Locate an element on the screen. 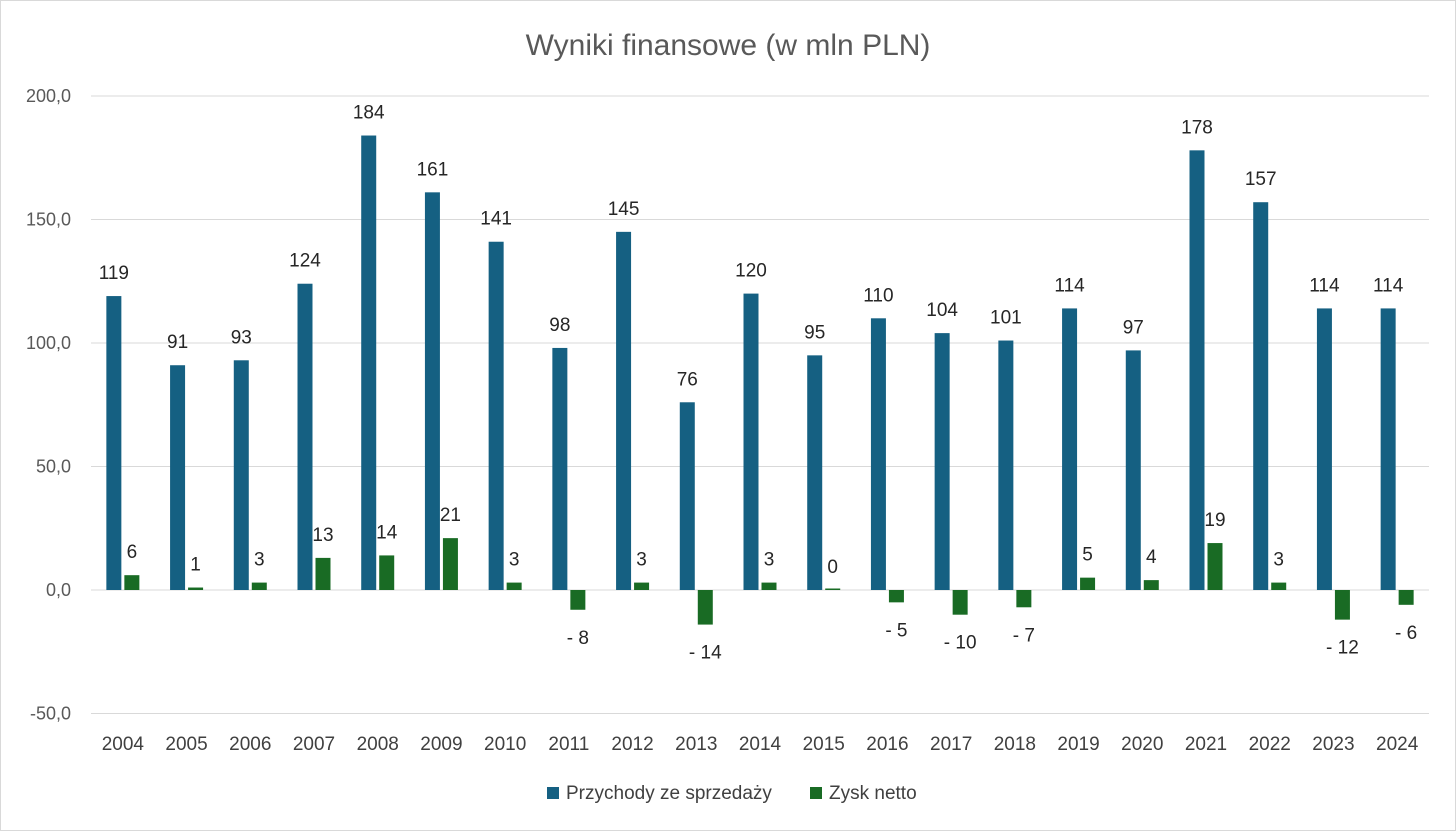 This screenshot has width=1456, height=835. x-tick-label: 2013 is located at coordinates (696, 744).